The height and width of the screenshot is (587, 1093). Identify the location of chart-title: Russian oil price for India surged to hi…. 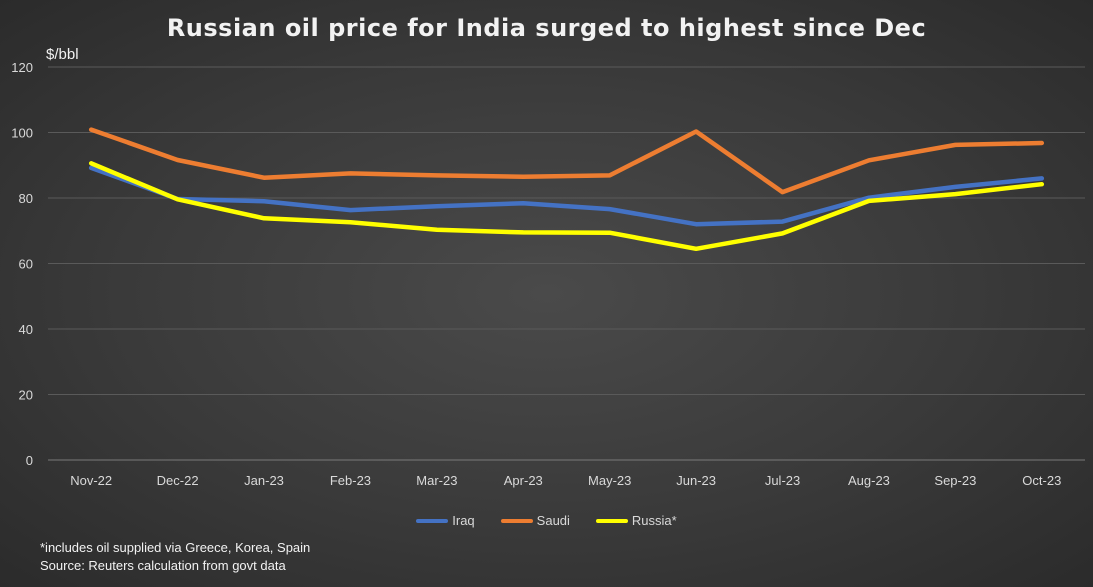
(546, 28).